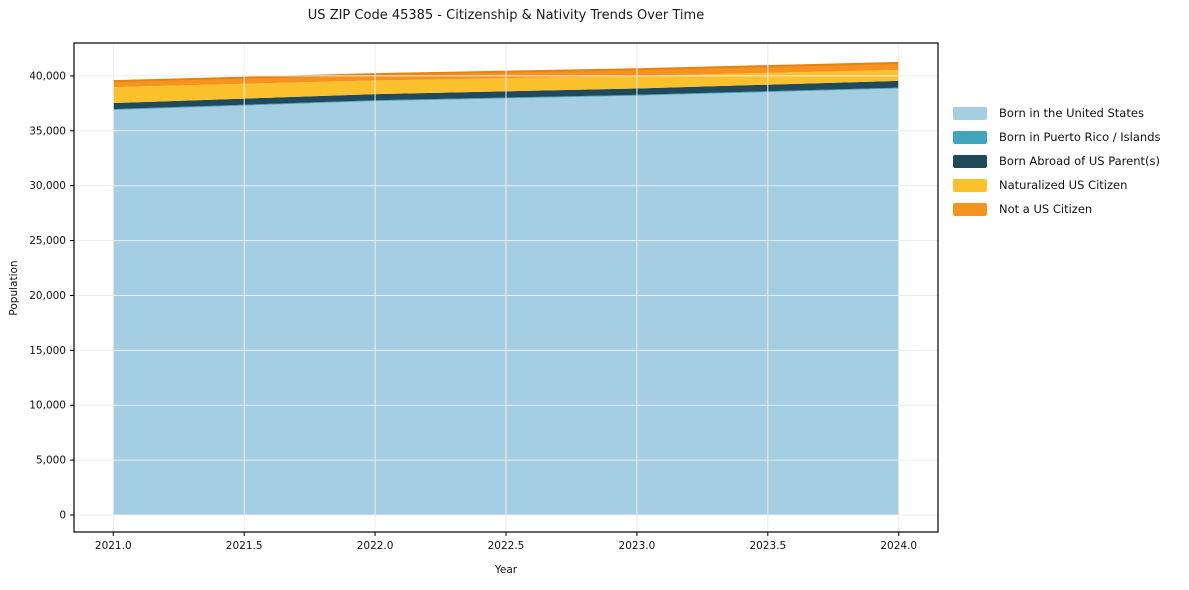 This screenshot has width=1189, height=590. Describe the element at coordinates (47, 186) in the screenshot. I see `y-tick-label: 30,000` at that location.